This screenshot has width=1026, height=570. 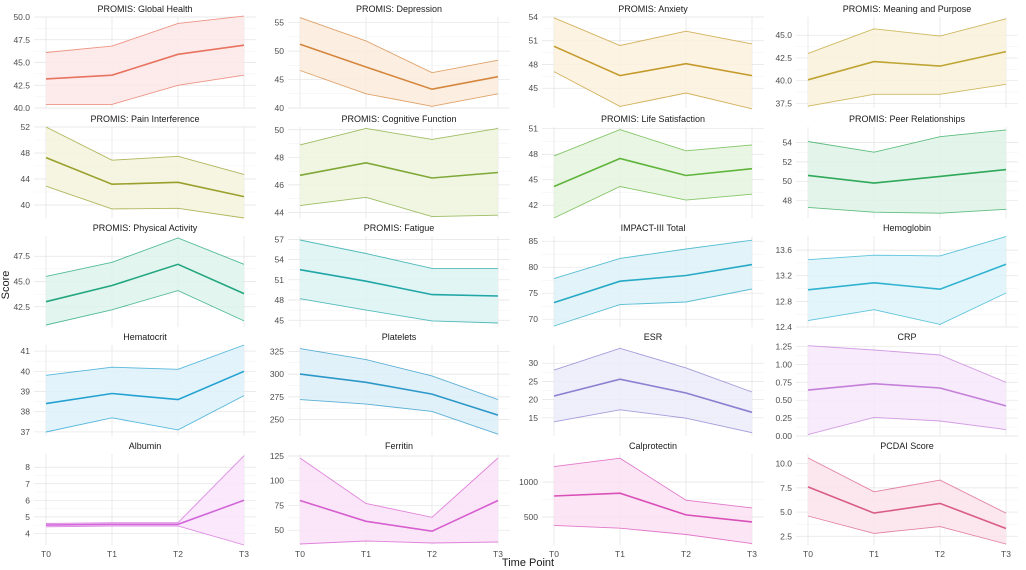 I want to click on panel-title: PROMIS: Cognitive Function, so click(x=398, y=119).